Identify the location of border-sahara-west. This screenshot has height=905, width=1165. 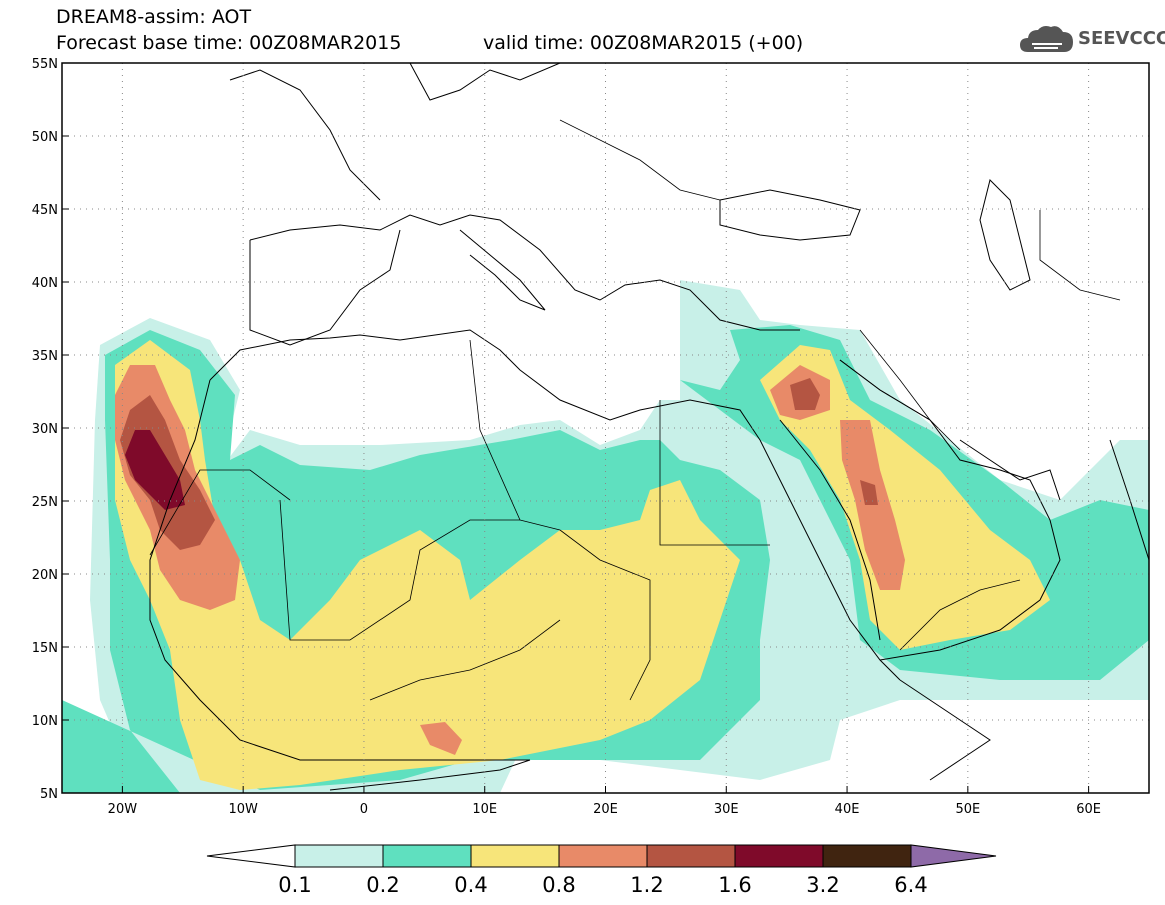
(220, 512).